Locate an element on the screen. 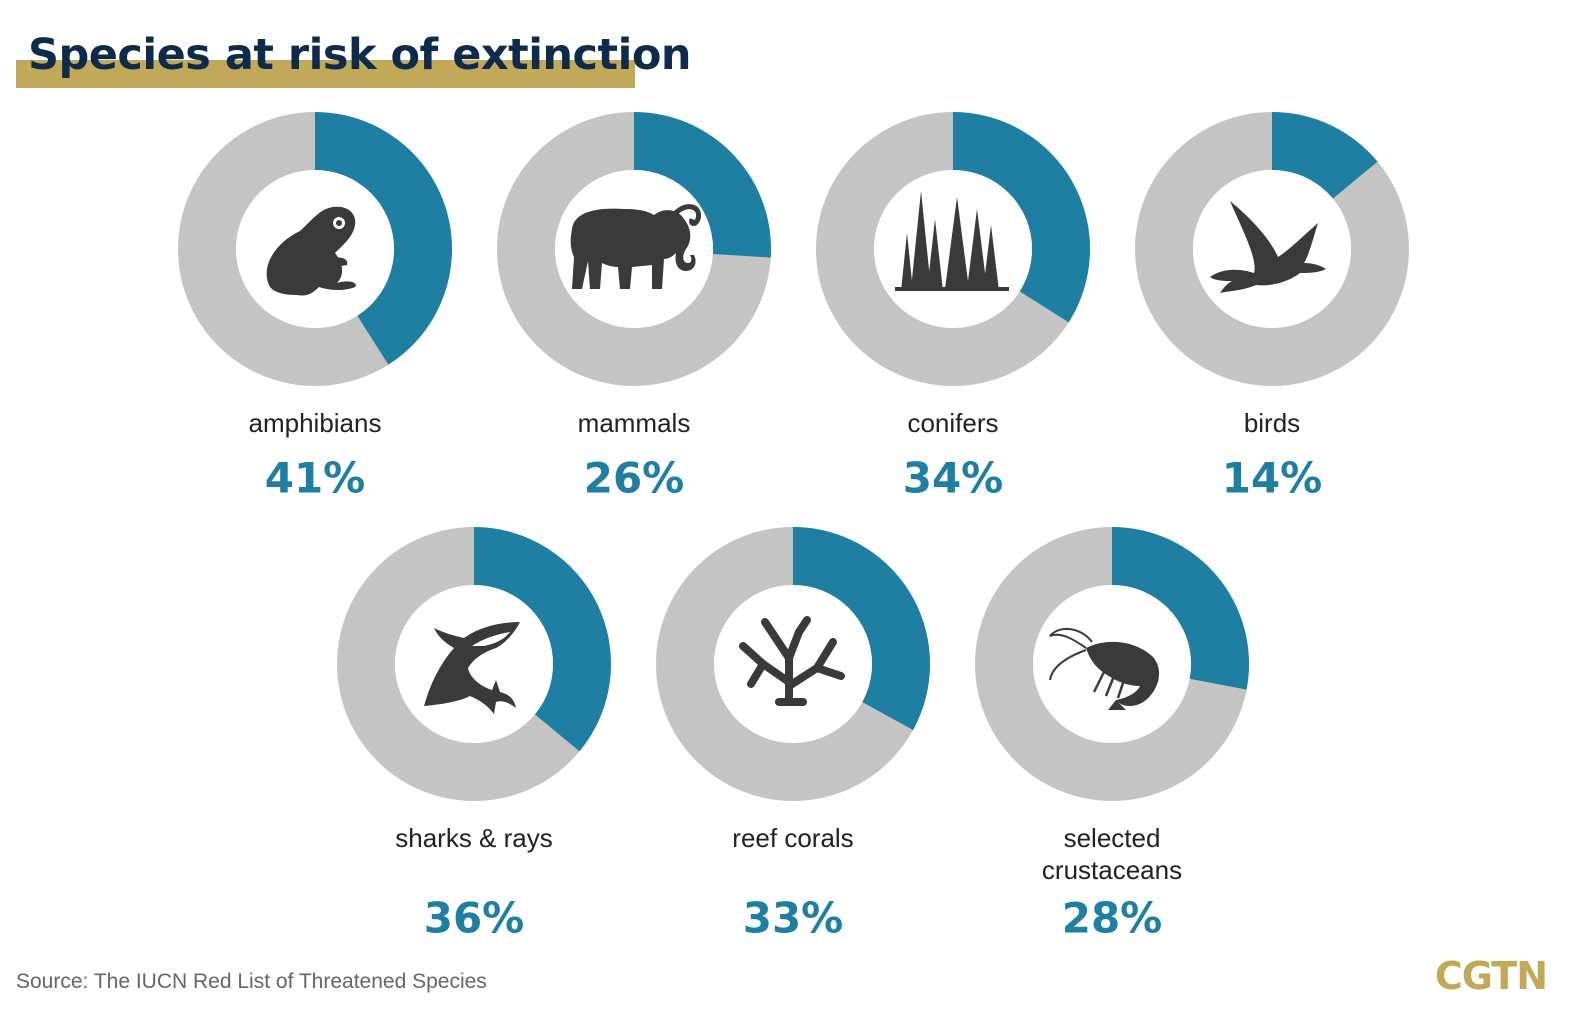 The height and width of the screenshot is (1015, 1573). category-label: sharks & rays is located at coordinates (474, 838).